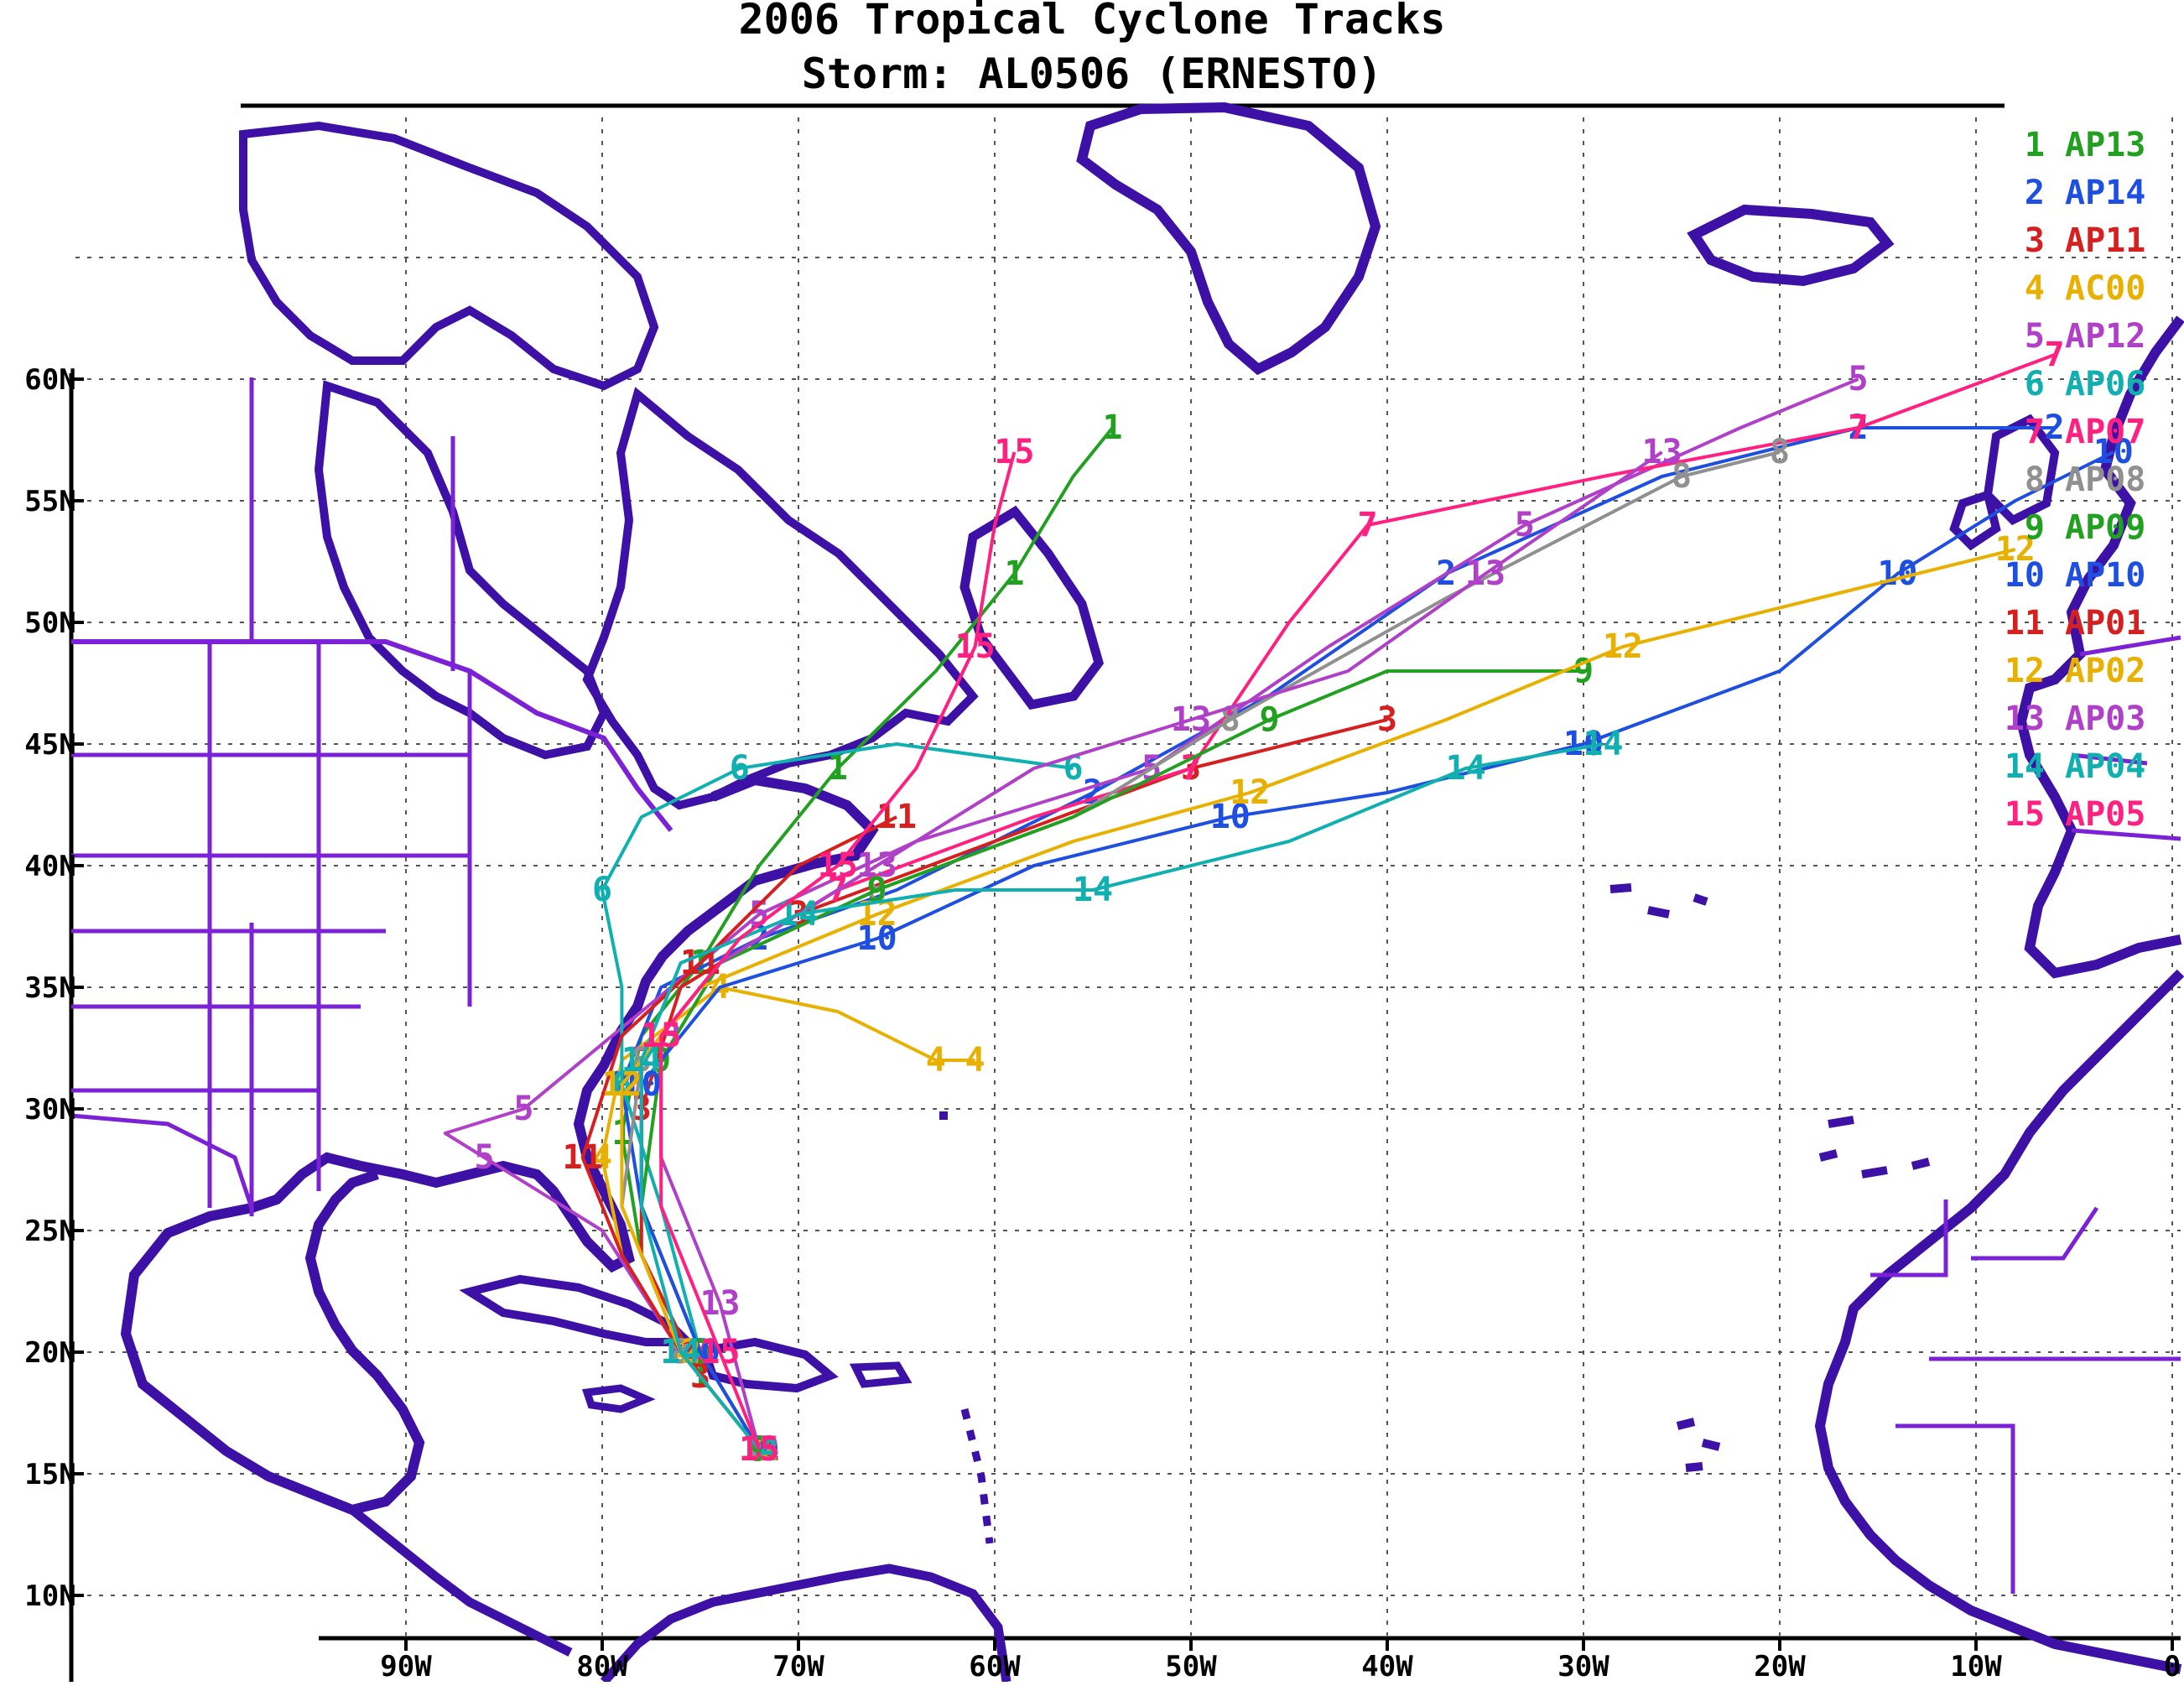 Image resolution: width=2184 pixels, height=1686 pixels. Describe the element at coordinates (352, 524) in the screenshot. I see `canada-province-lines` at that location.